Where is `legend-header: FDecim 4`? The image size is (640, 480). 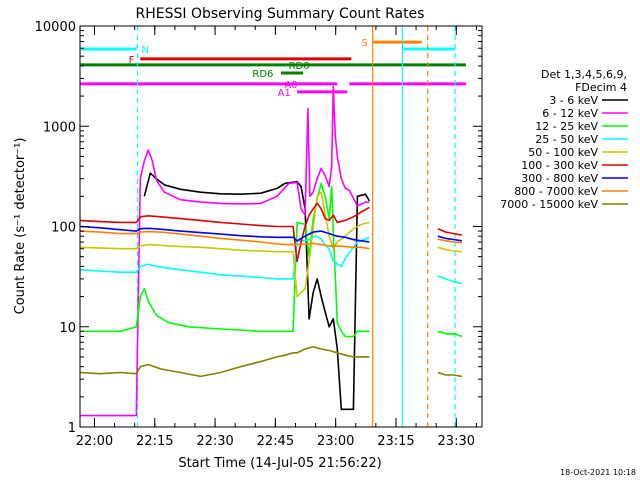 legend-header: FDecim 4 is located at coordinates (601, 87).